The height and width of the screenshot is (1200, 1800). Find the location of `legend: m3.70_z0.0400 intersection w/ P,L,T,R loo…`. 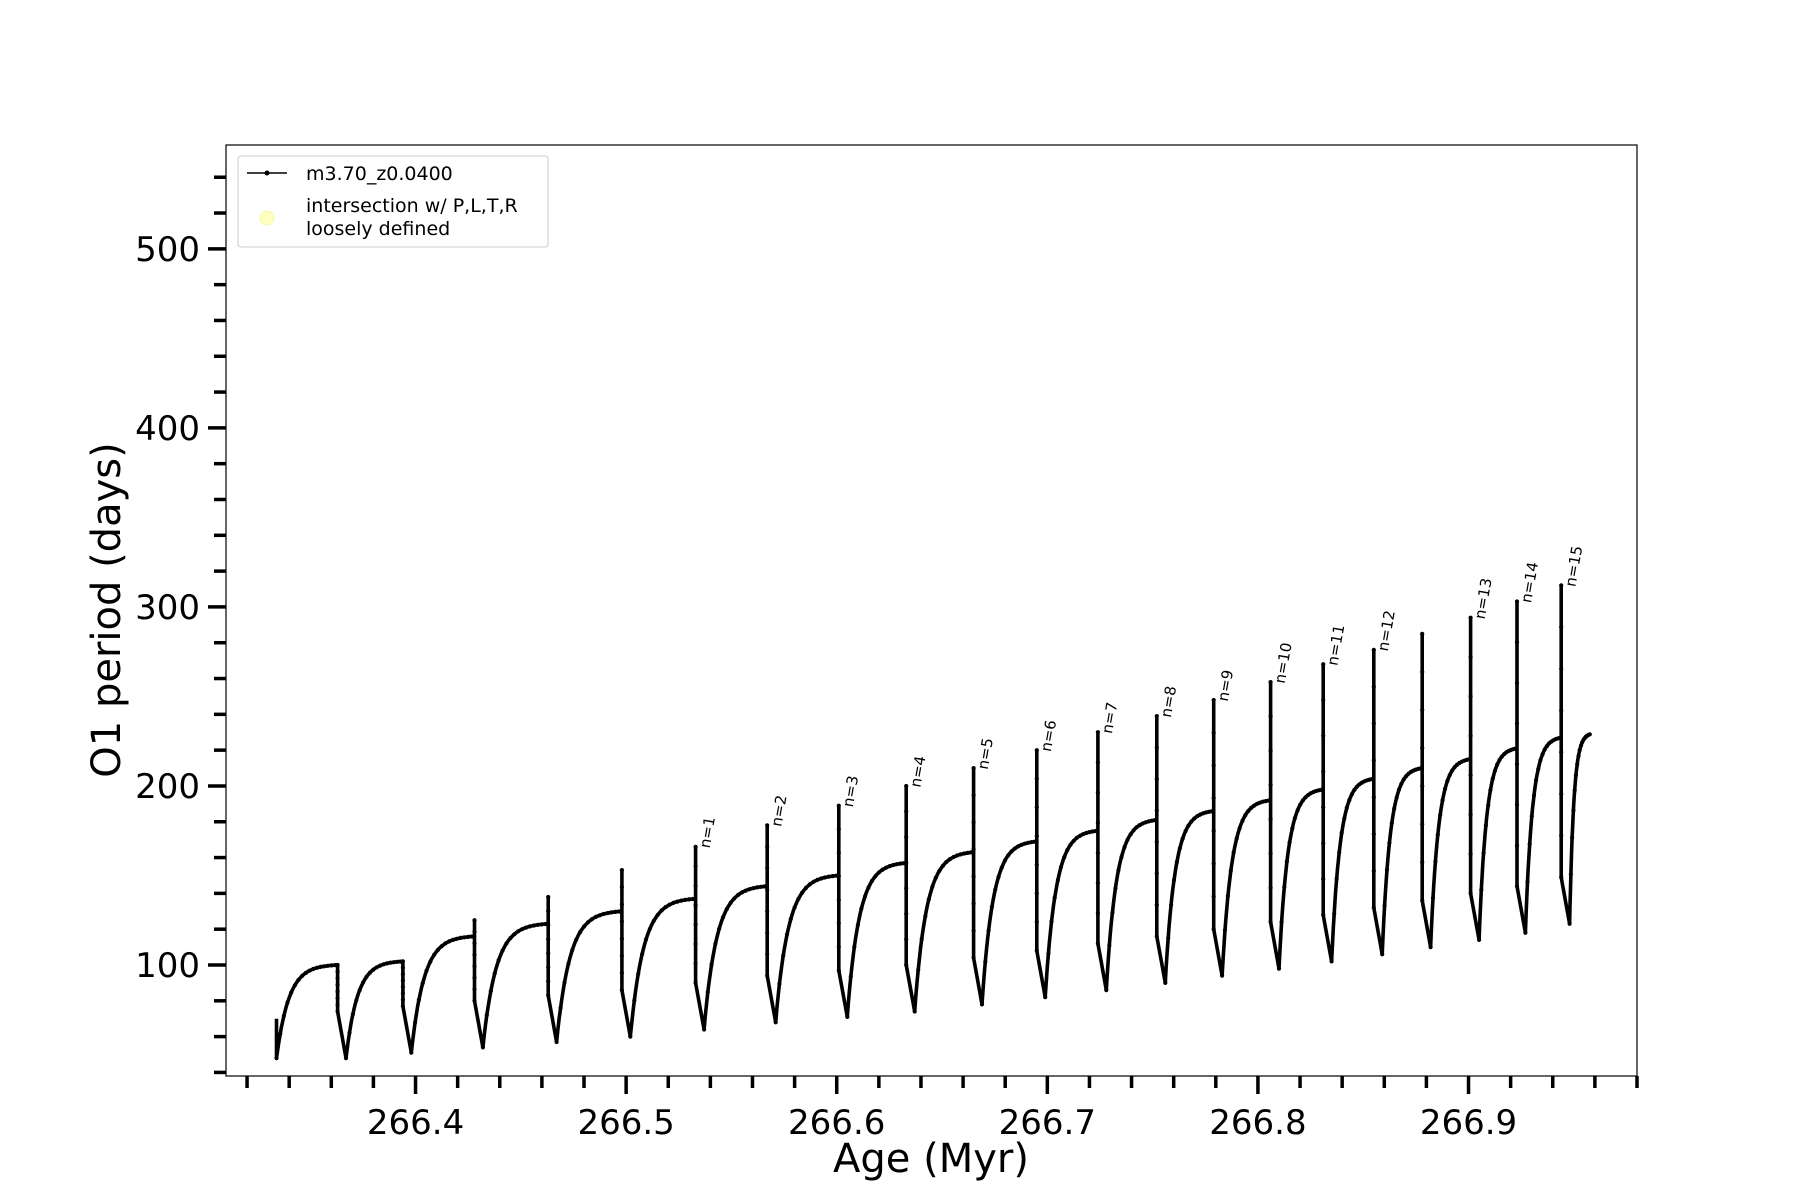

legend: m3.70_z0.0400 intersection w/ P,L,T,R loo… is located at coordinates (393, 201).